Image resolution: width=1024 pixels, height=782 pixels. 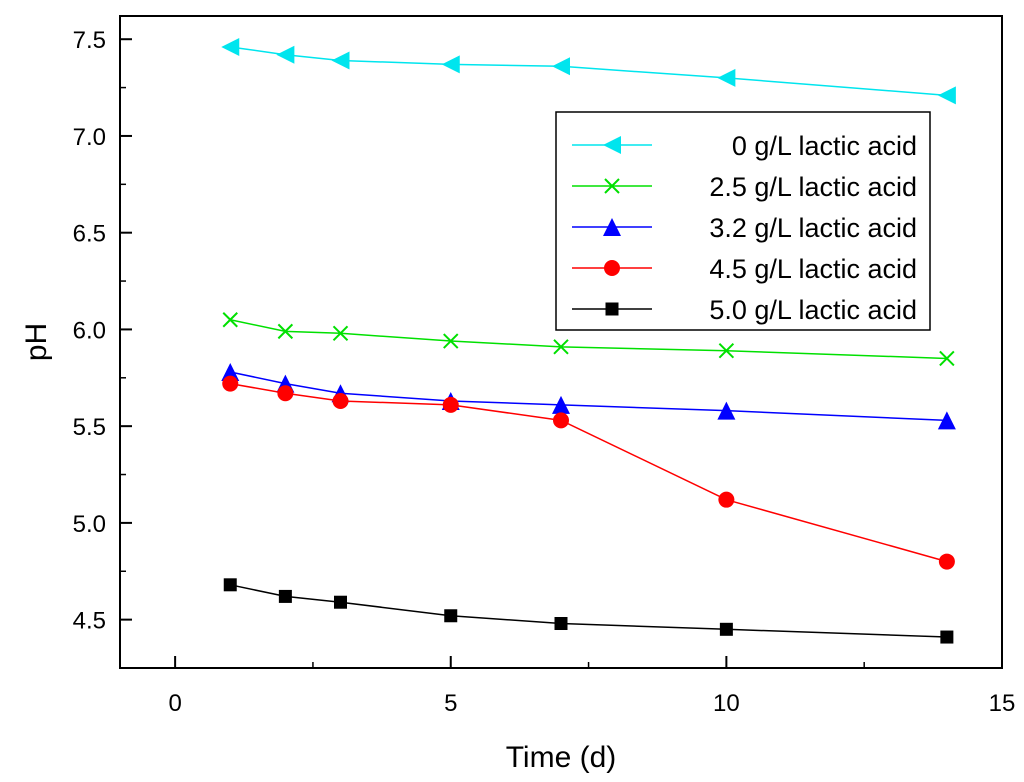 What do you see at coordinates (450, 703) in the screenshot?
I see `x-tick-label: 5` at bounding box center [450, 703].